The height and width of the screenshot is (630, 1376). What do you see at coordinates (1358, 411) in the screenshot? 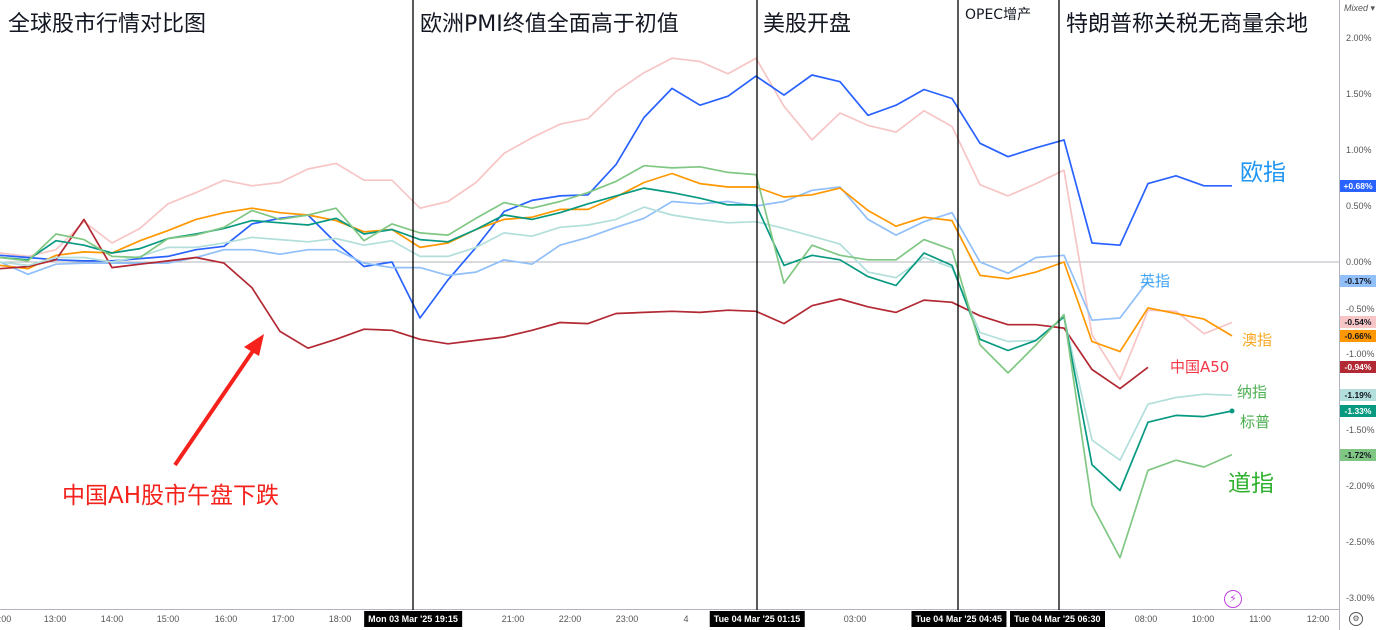
I see `last-value-tag: -1.33%` at bounding box center [1358, 411].